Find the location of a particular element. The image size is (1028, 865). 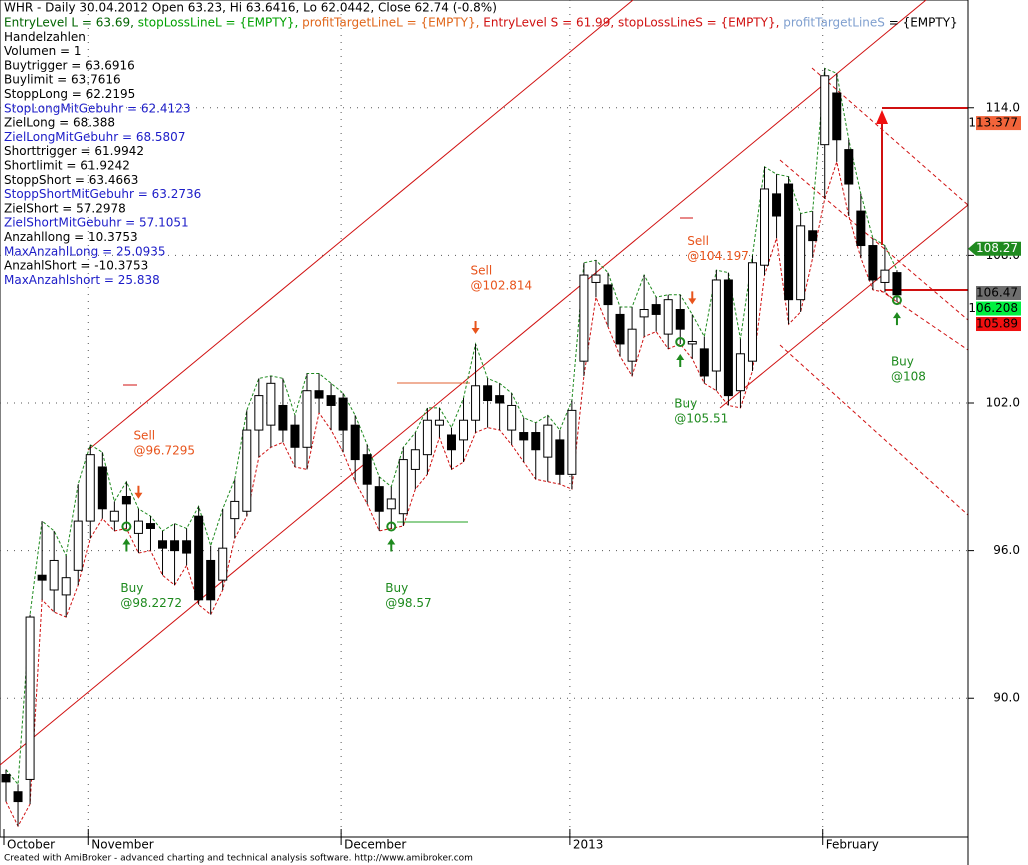

info-line: MaxAnzahlshort = 25.838 is located at coordinates (82, 279).